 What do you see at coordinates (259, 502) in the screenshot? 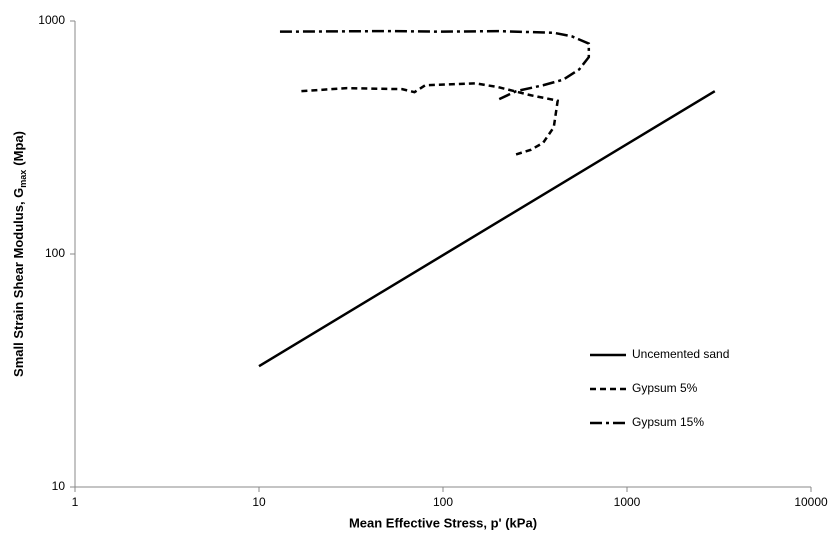
I see `x-tick-label: 10` at bounding box center [259, 502].